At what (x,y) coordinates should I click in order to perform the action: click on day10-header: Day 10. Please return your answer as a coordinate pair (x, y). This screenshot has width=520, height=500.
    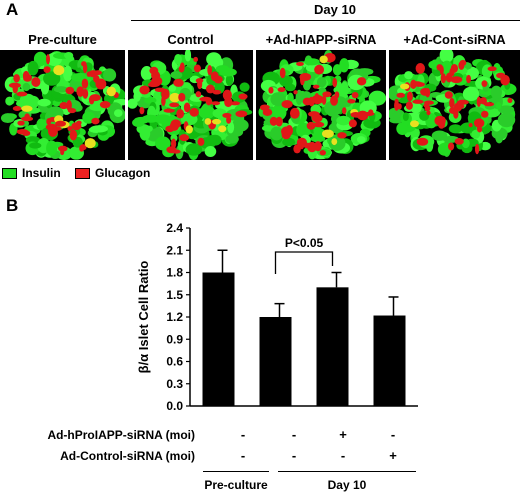
    Looking at the image, I should click on (335, 9).